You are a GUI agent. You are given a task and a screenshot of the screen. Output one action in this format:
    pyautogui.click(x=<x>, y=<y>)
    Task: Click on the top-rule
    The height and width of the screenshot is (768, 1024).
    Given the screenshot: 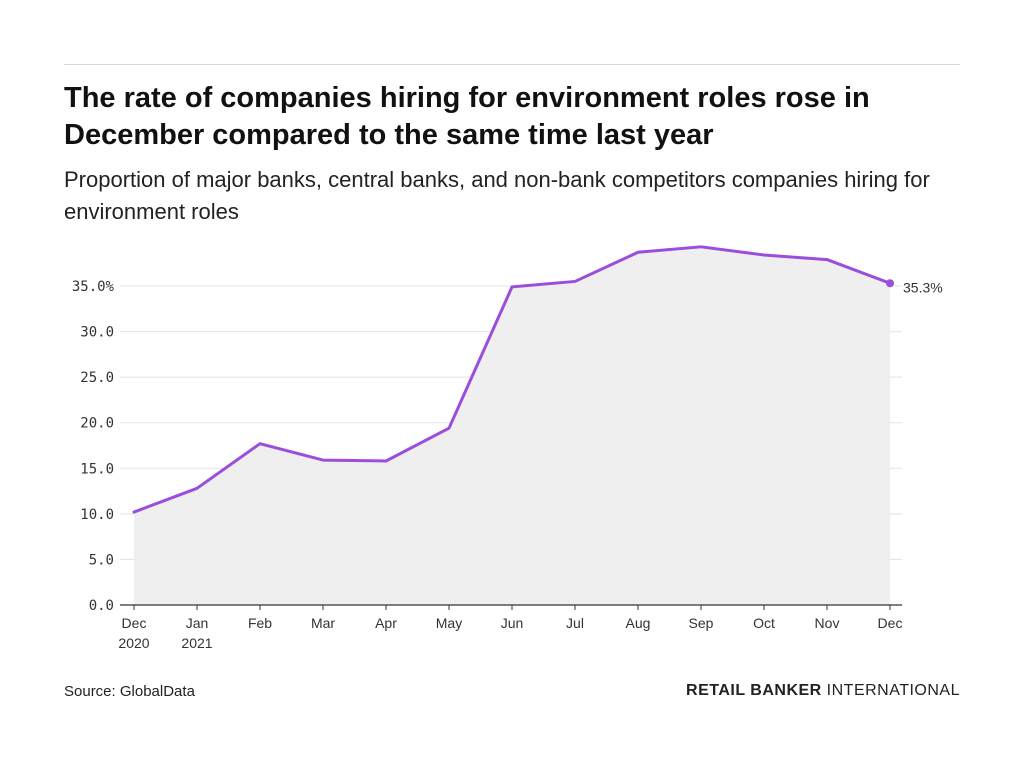 What is the action you would take?
    pyautogui.click(x=512, y=64)
    